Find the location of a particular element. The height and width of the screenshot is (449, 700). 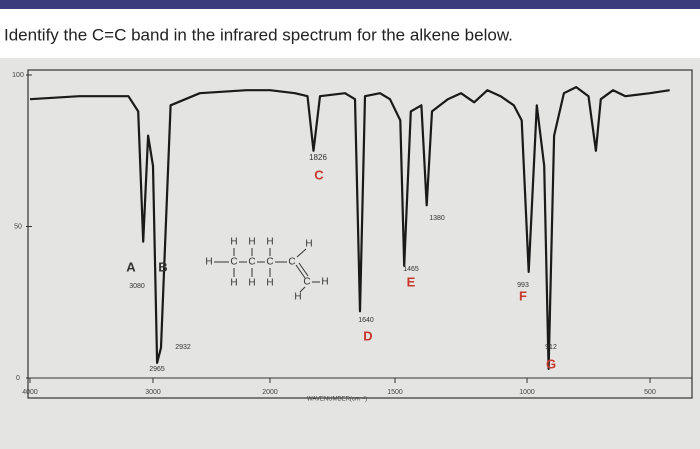

annotation: G is located at coordinates (551, 363).